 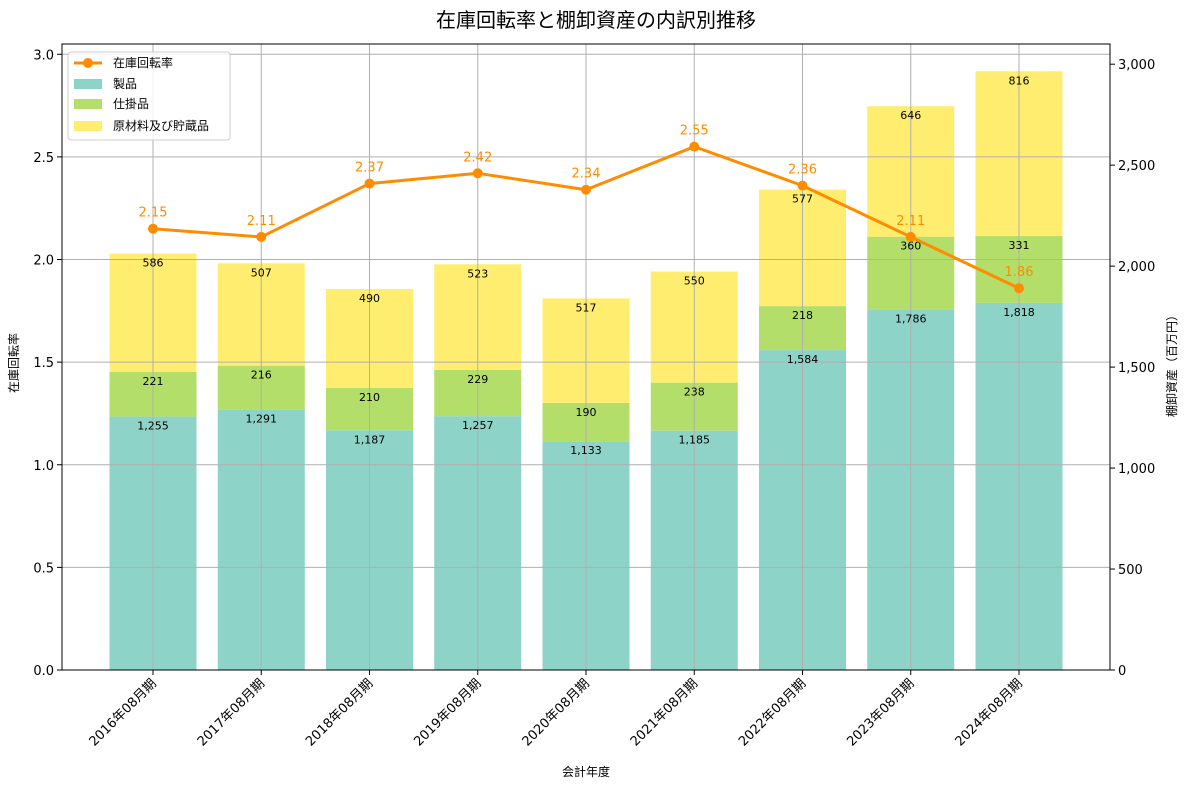 I want to click on turnover-point-label: 1.86, so click(x=1019, y=272).